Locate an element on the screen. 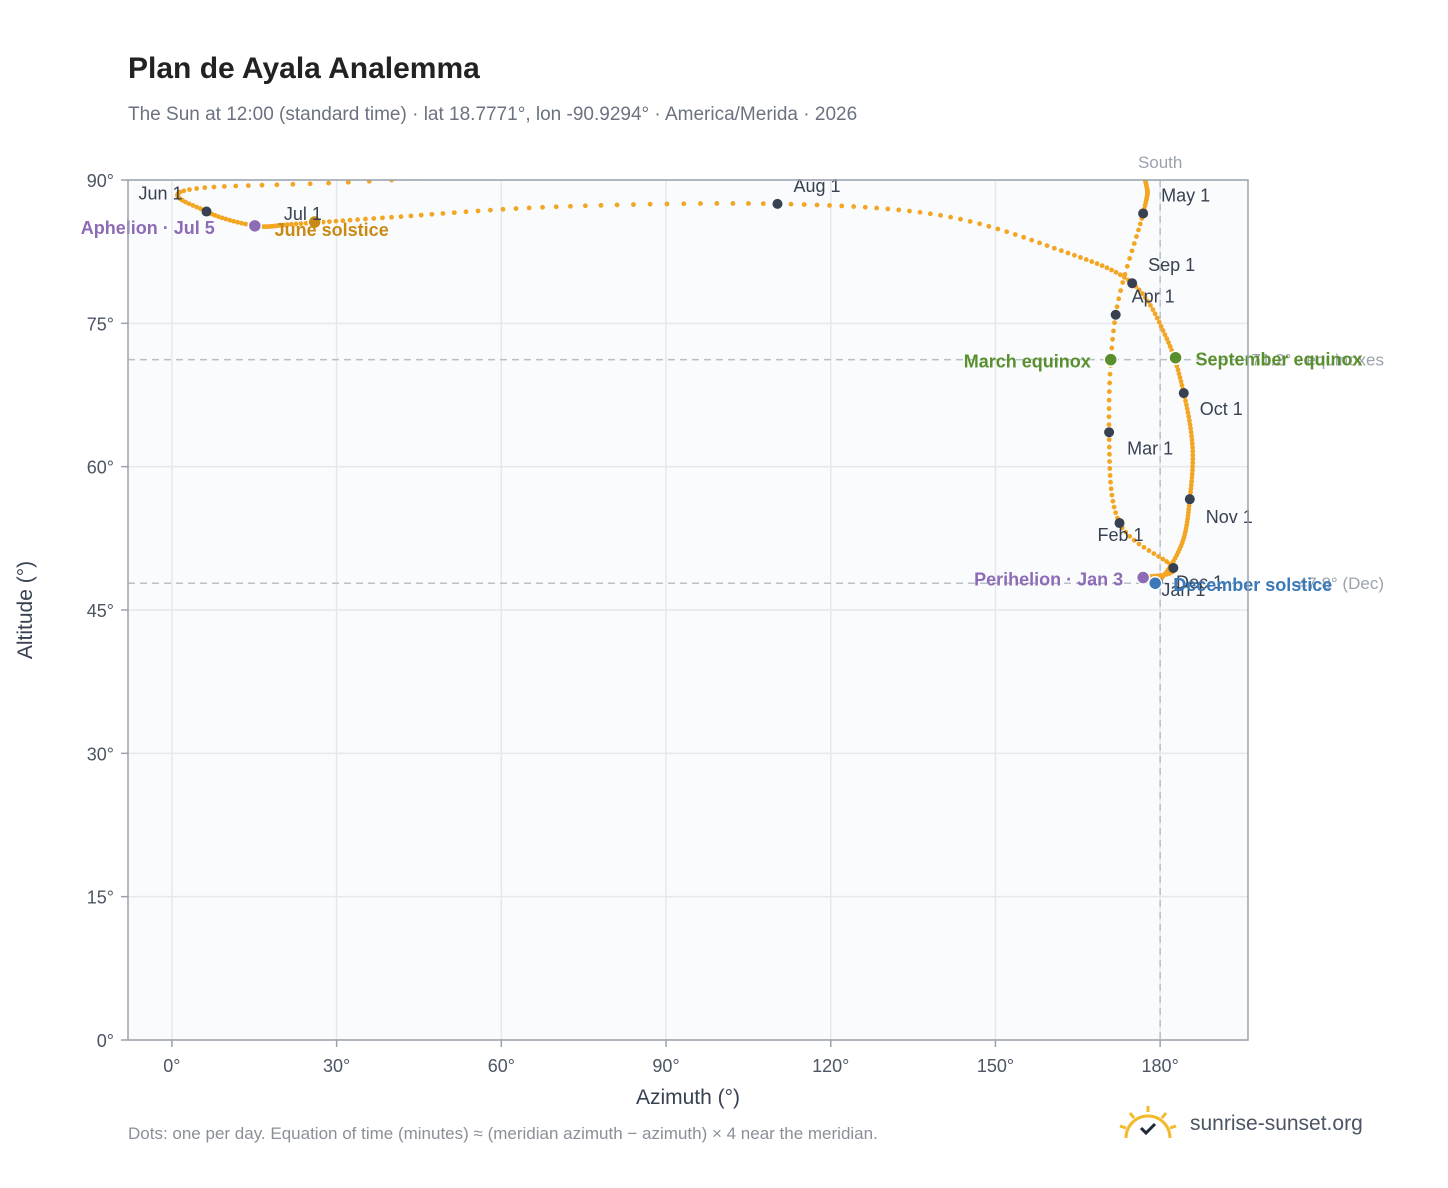  month-label: Apr 1 is located at coordinates (1153, 297).